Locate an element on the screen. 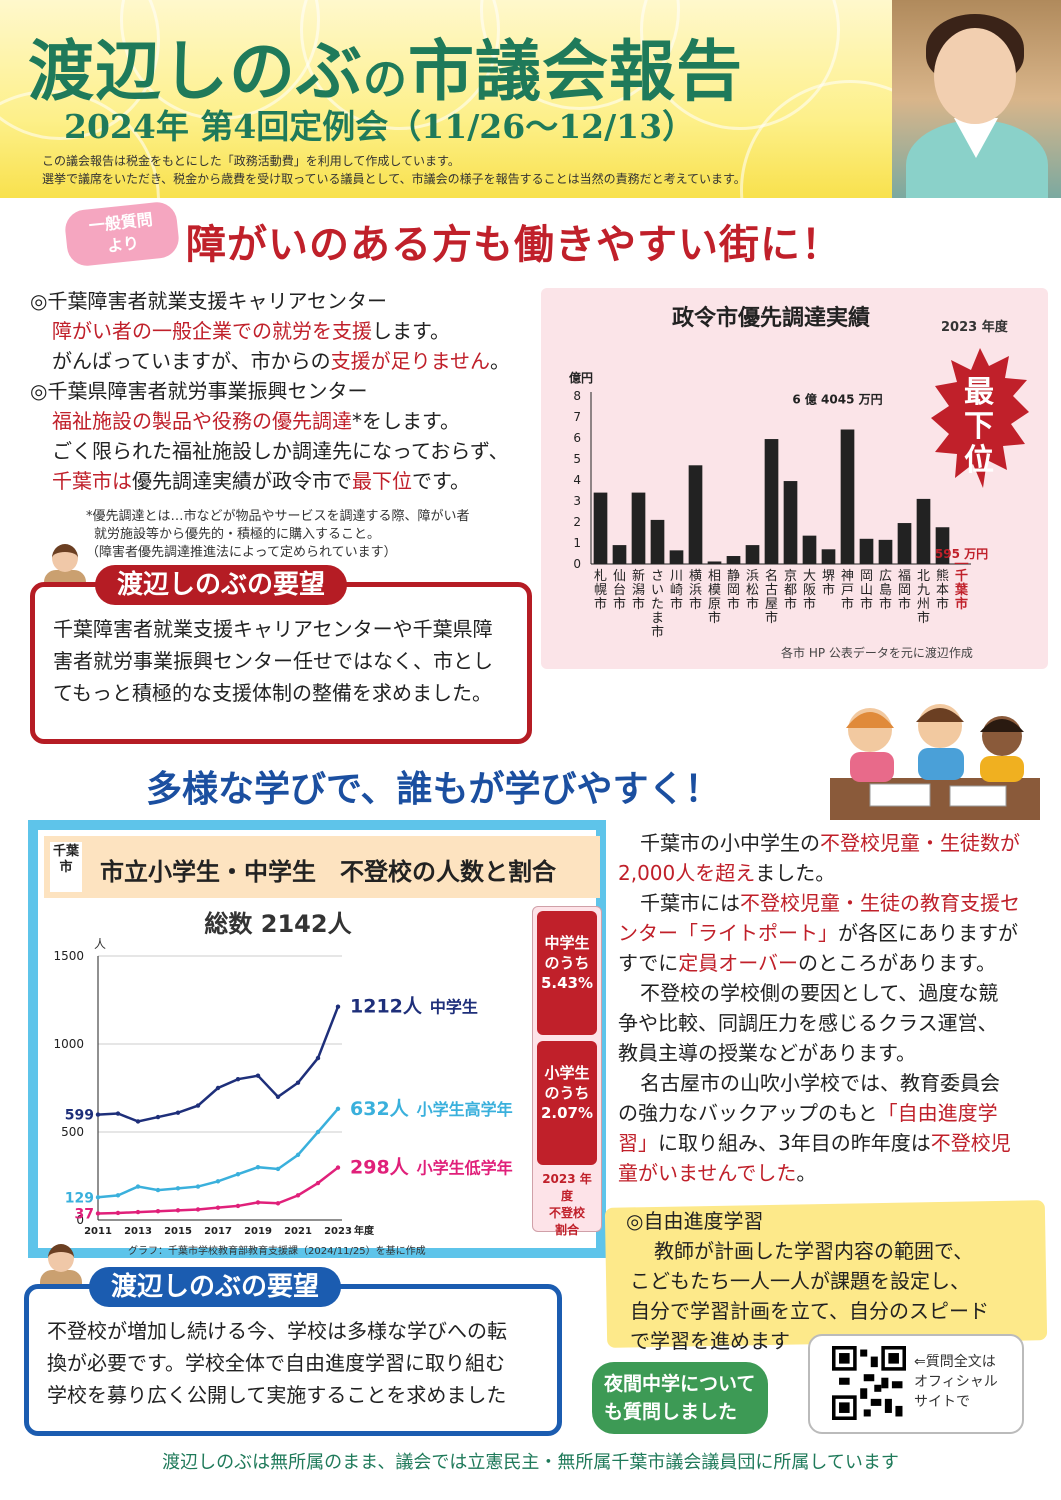 This screenshot has width=1061, height=1500. ratio-value: 2.07% is located at coordinates (567, 1113).